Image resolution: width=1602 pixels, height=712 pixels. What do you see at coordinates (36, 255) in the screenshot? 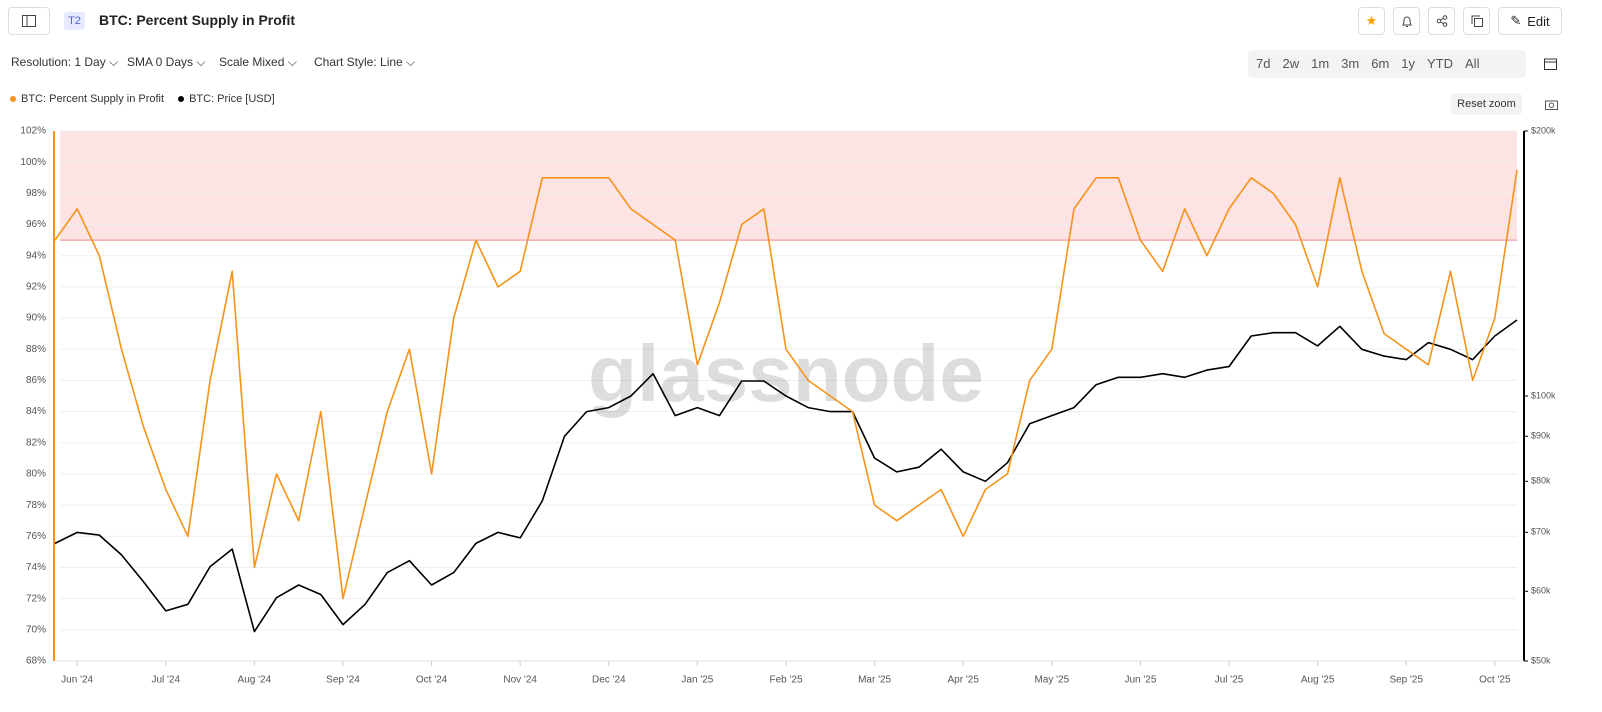
I see `y-tick-label: 94%` at bounding box center [36, 255].